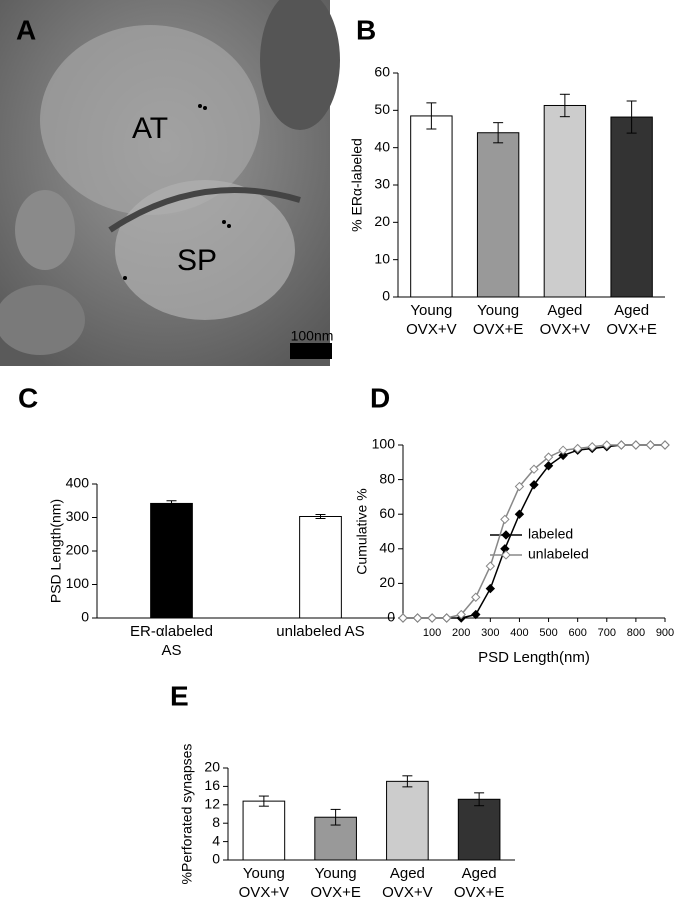 The image size is (687, 899). What do you see at coordinates (357, 185) in the screenshot?
I see `y-axis-label: % ERα-labeled` at bounding box center [357, 185].